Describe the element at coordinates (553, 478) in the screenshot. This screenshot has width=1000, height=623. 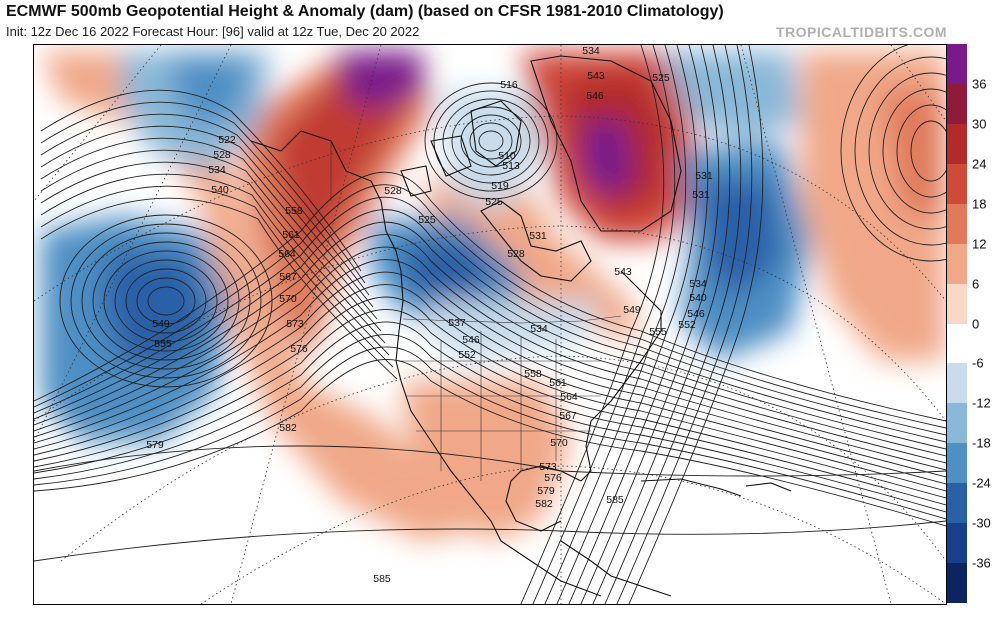
I see `contour-label: 576` at that location.